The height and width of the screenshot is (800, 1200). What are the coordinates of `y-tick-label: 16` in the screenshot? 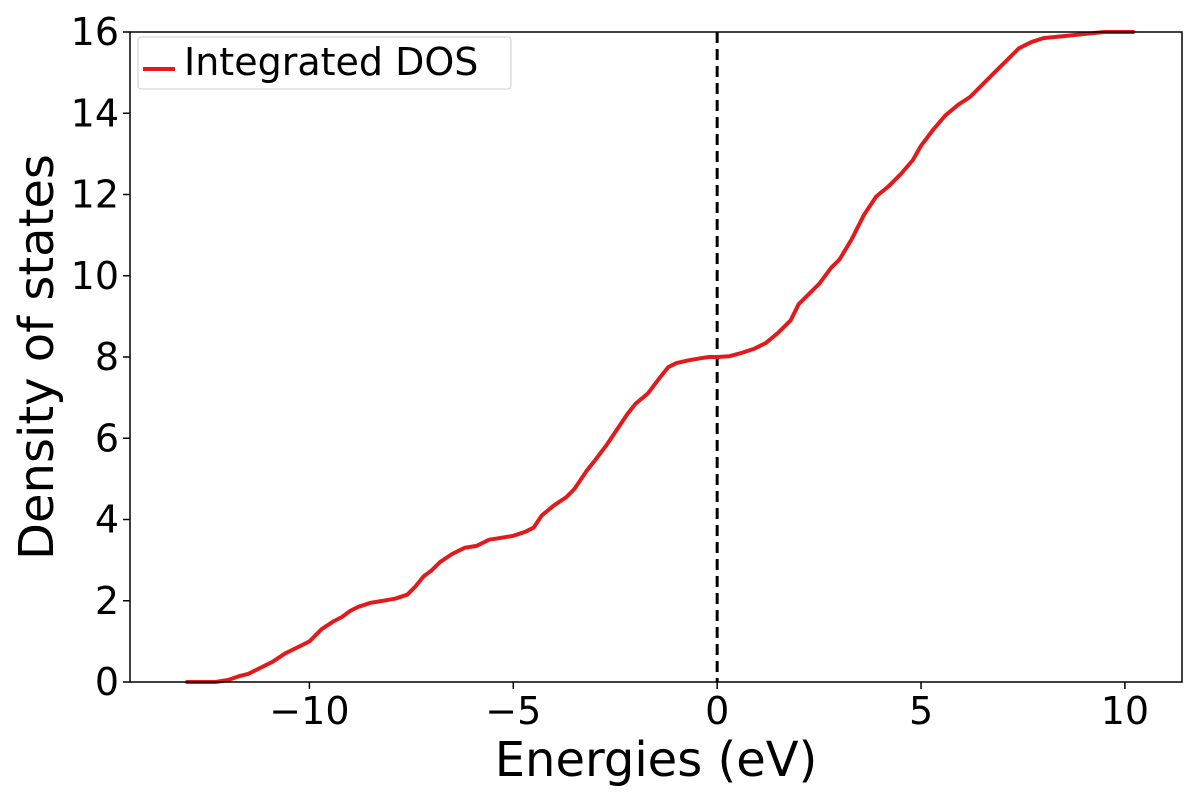 It's located at (95, 32).